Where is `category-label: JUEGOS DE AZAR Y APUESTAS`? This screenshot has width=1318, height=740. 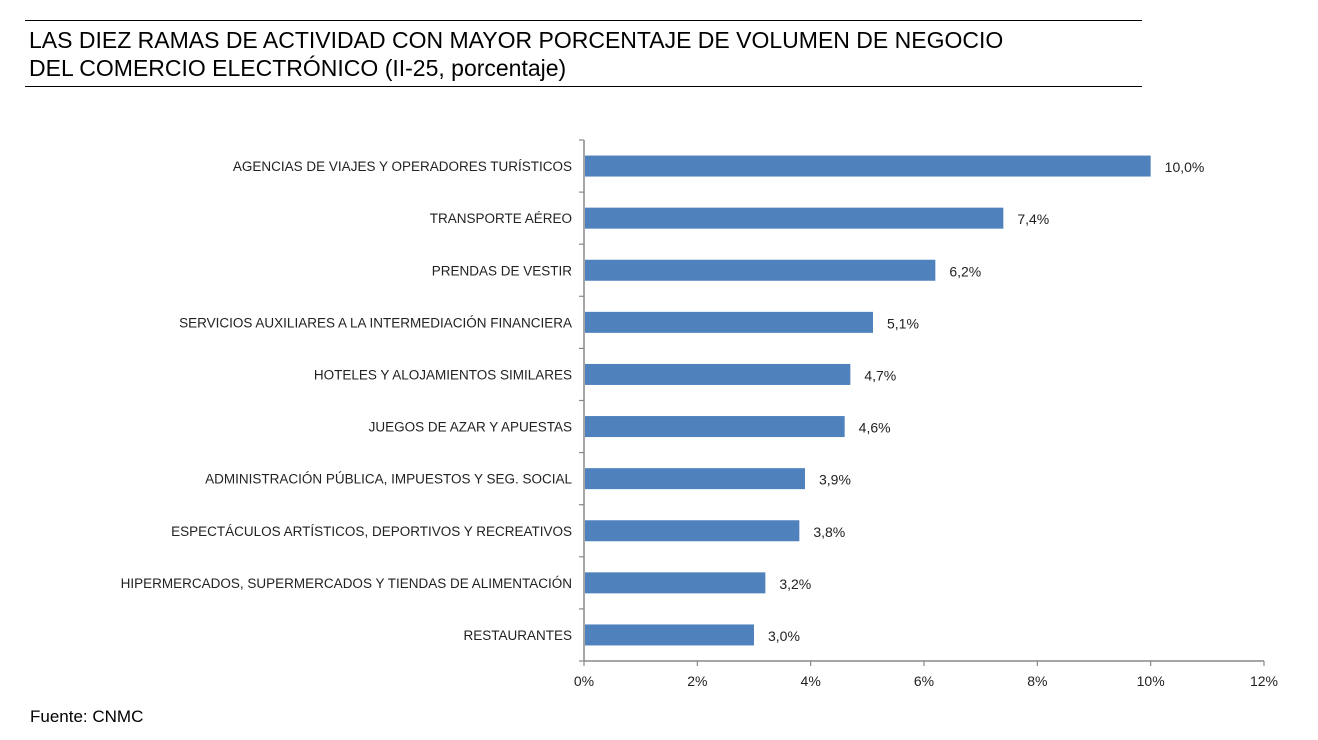
category-label: JUEGOS DE AZAR Y APUESTAS is located at coordinates (470, 427).